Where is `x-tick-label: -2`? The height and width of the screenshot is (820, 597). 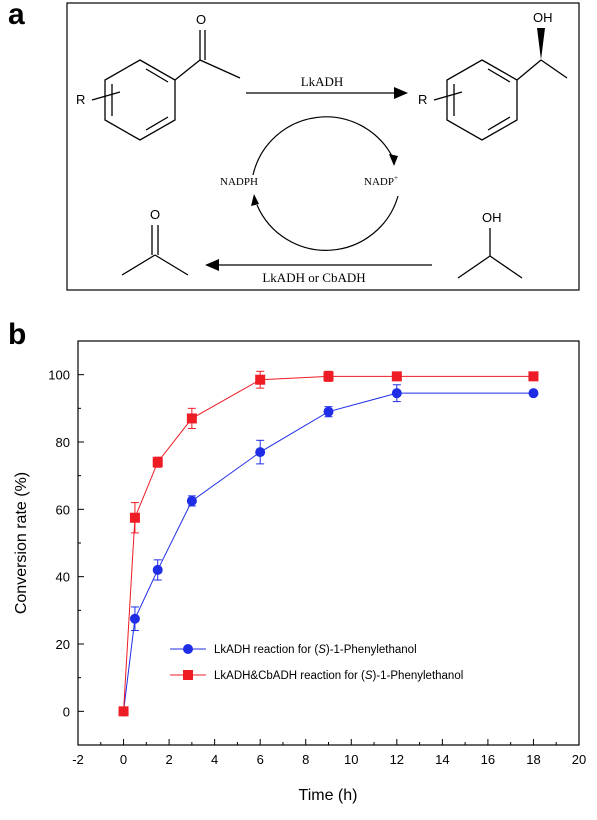
x-tick-label: -2 is located at coordinates (78, 759).